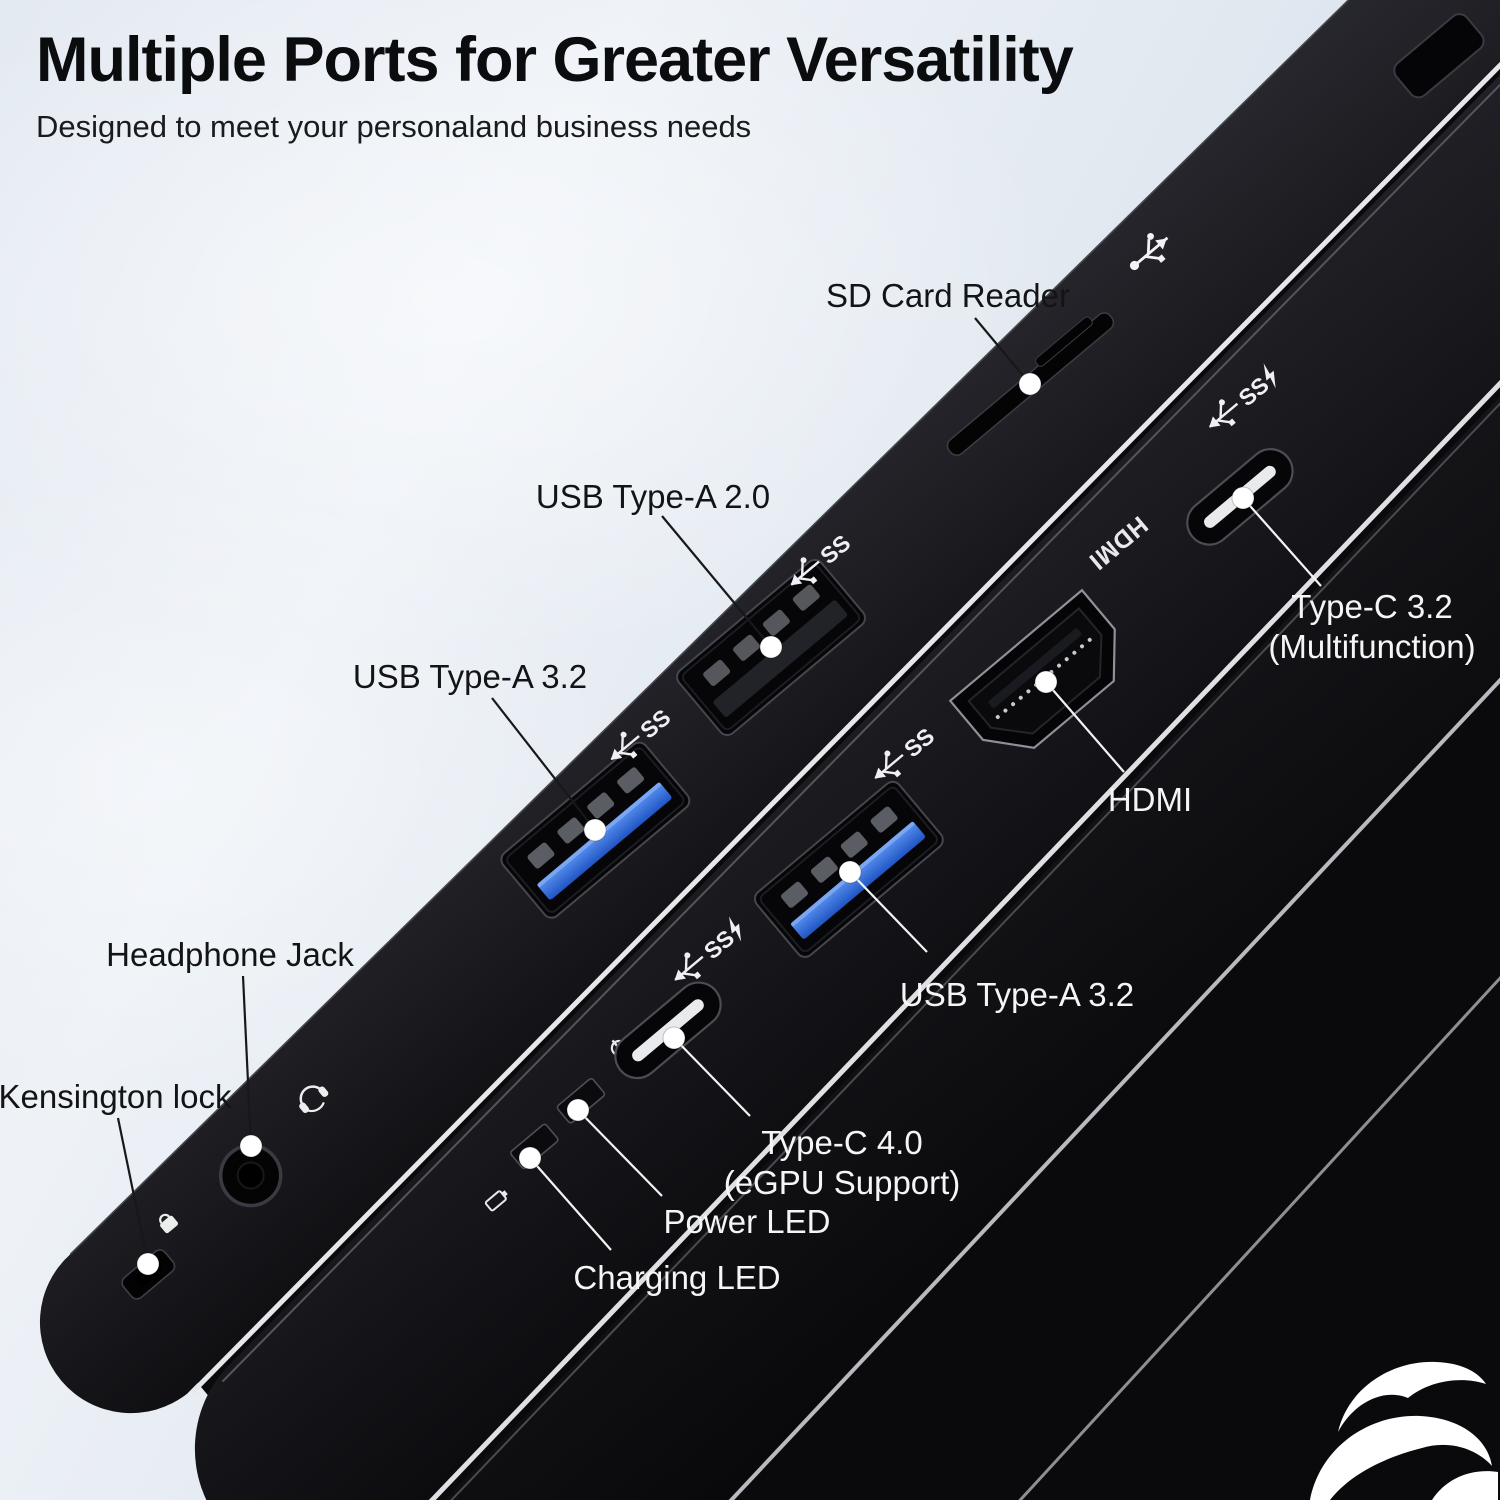 This screenshot has width=1500, height=1500. What do you see at coordinates (555, 60) in the screenshot?
I see `page-title: Multiple Ports for Greater Versatility` at bounding box center [555, 60].